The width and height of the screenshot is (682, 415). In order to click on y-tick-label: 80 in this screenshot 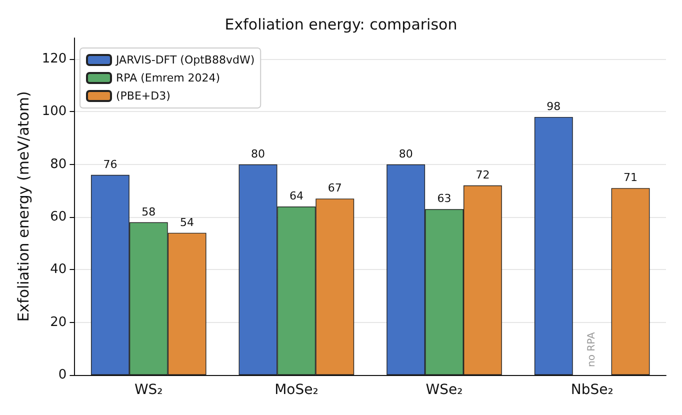, I will do `click(58, 164)`.